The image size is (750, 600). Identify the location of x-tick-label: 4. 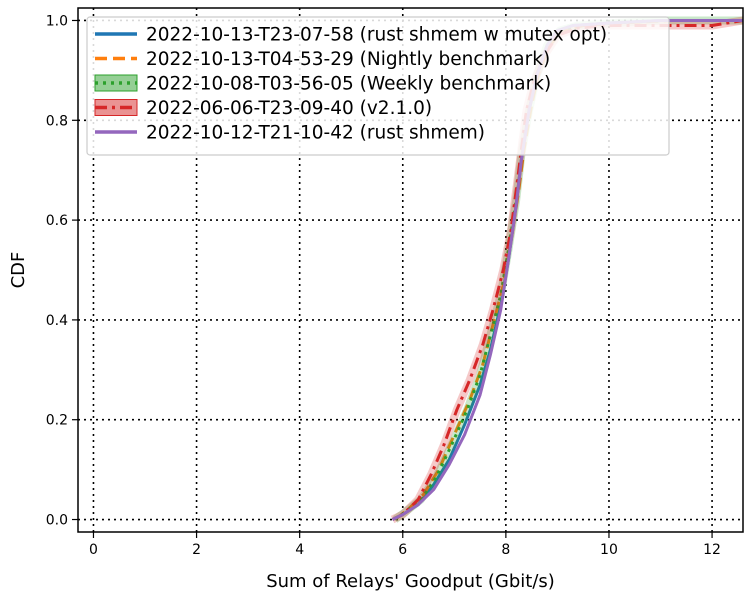
(299, 550).